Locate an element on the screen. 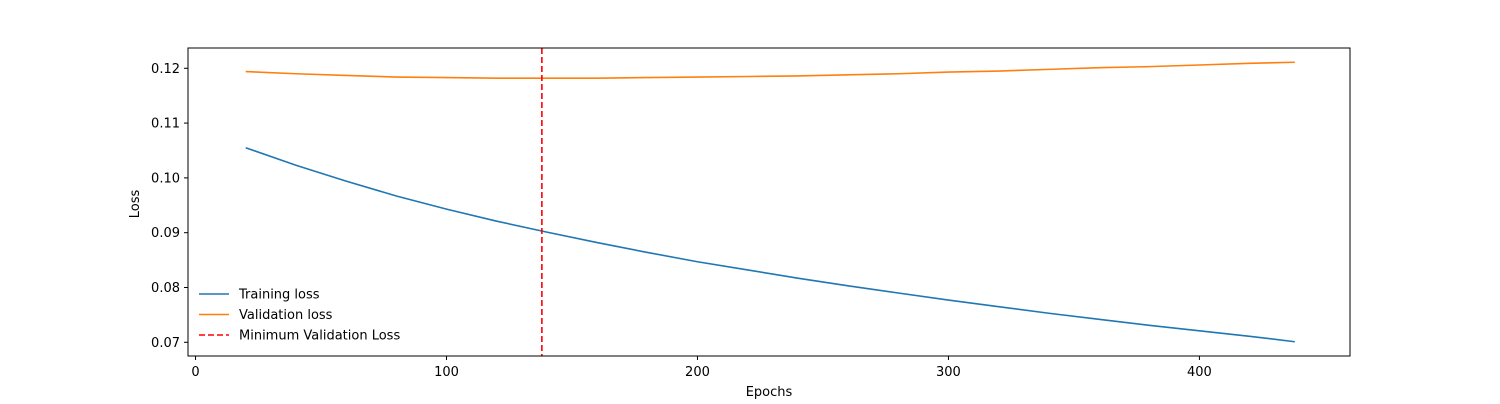  x-tick-label: 0 is located at coordinates (195, 372).